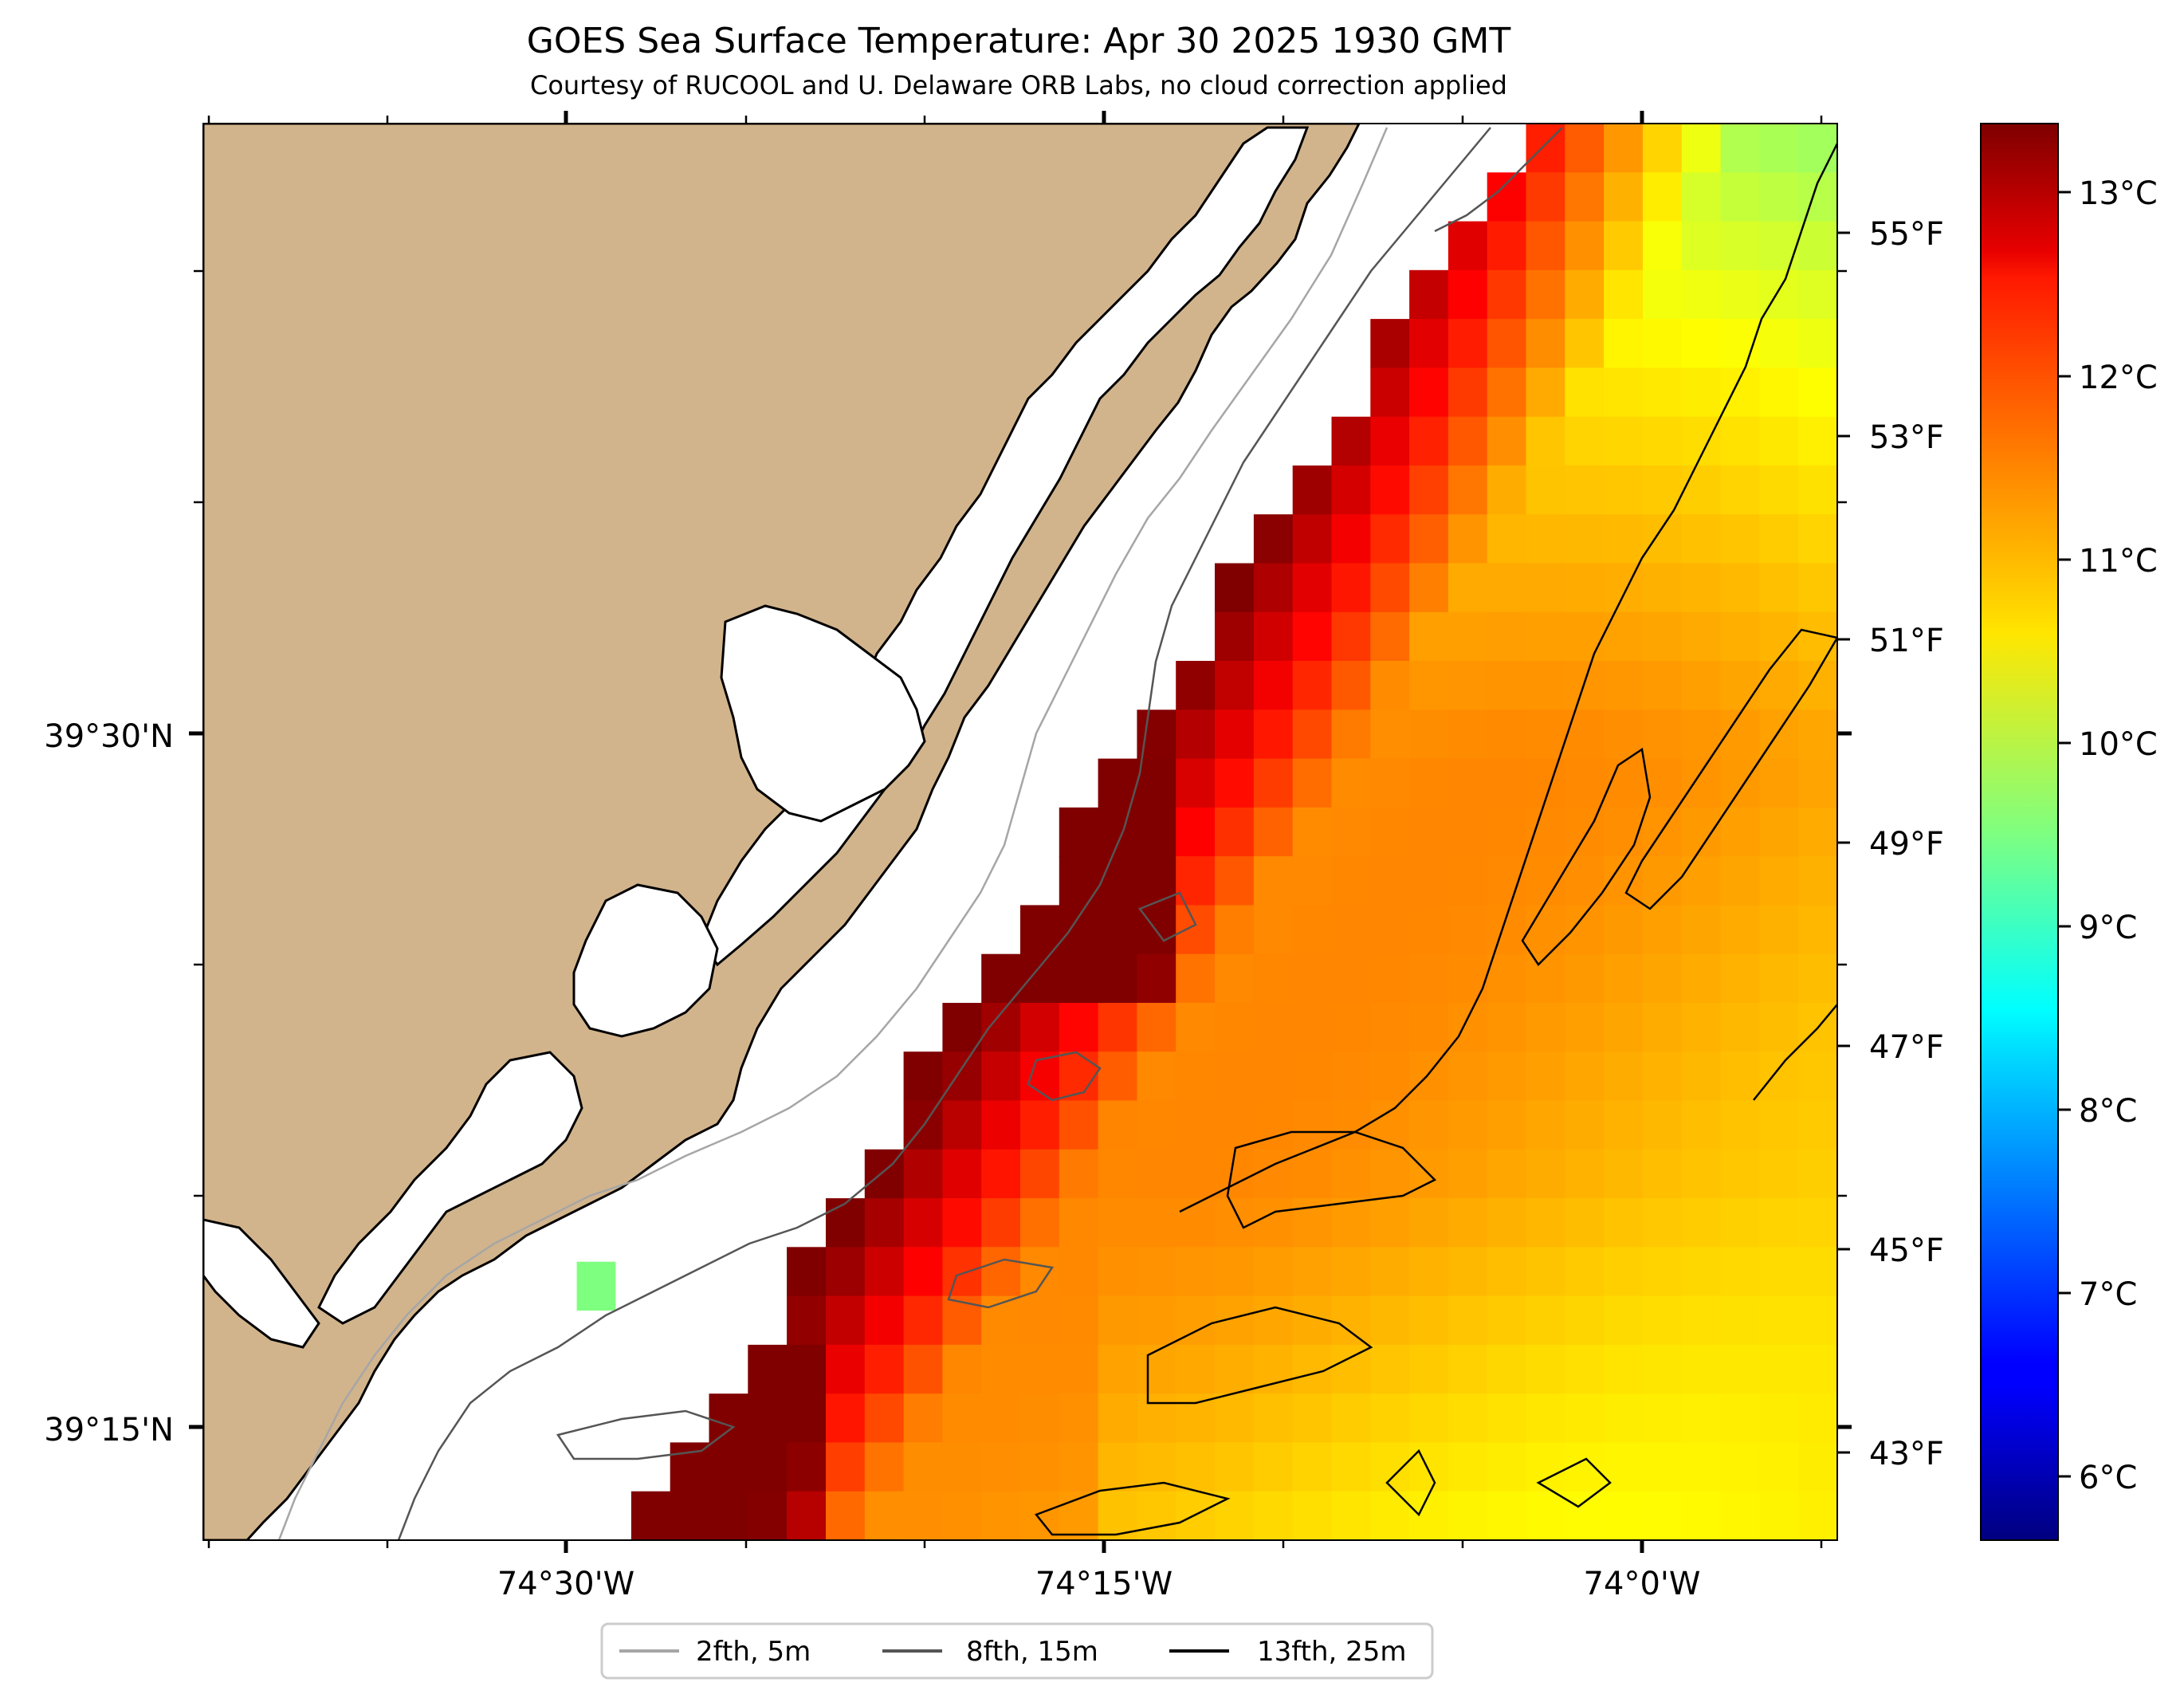 The width and height of the screenshot is (2184, 1698). Describe the element at coordinates (2108, 1295) in the screenshot. I see `c-tick-label-7: 7°C` at that location.